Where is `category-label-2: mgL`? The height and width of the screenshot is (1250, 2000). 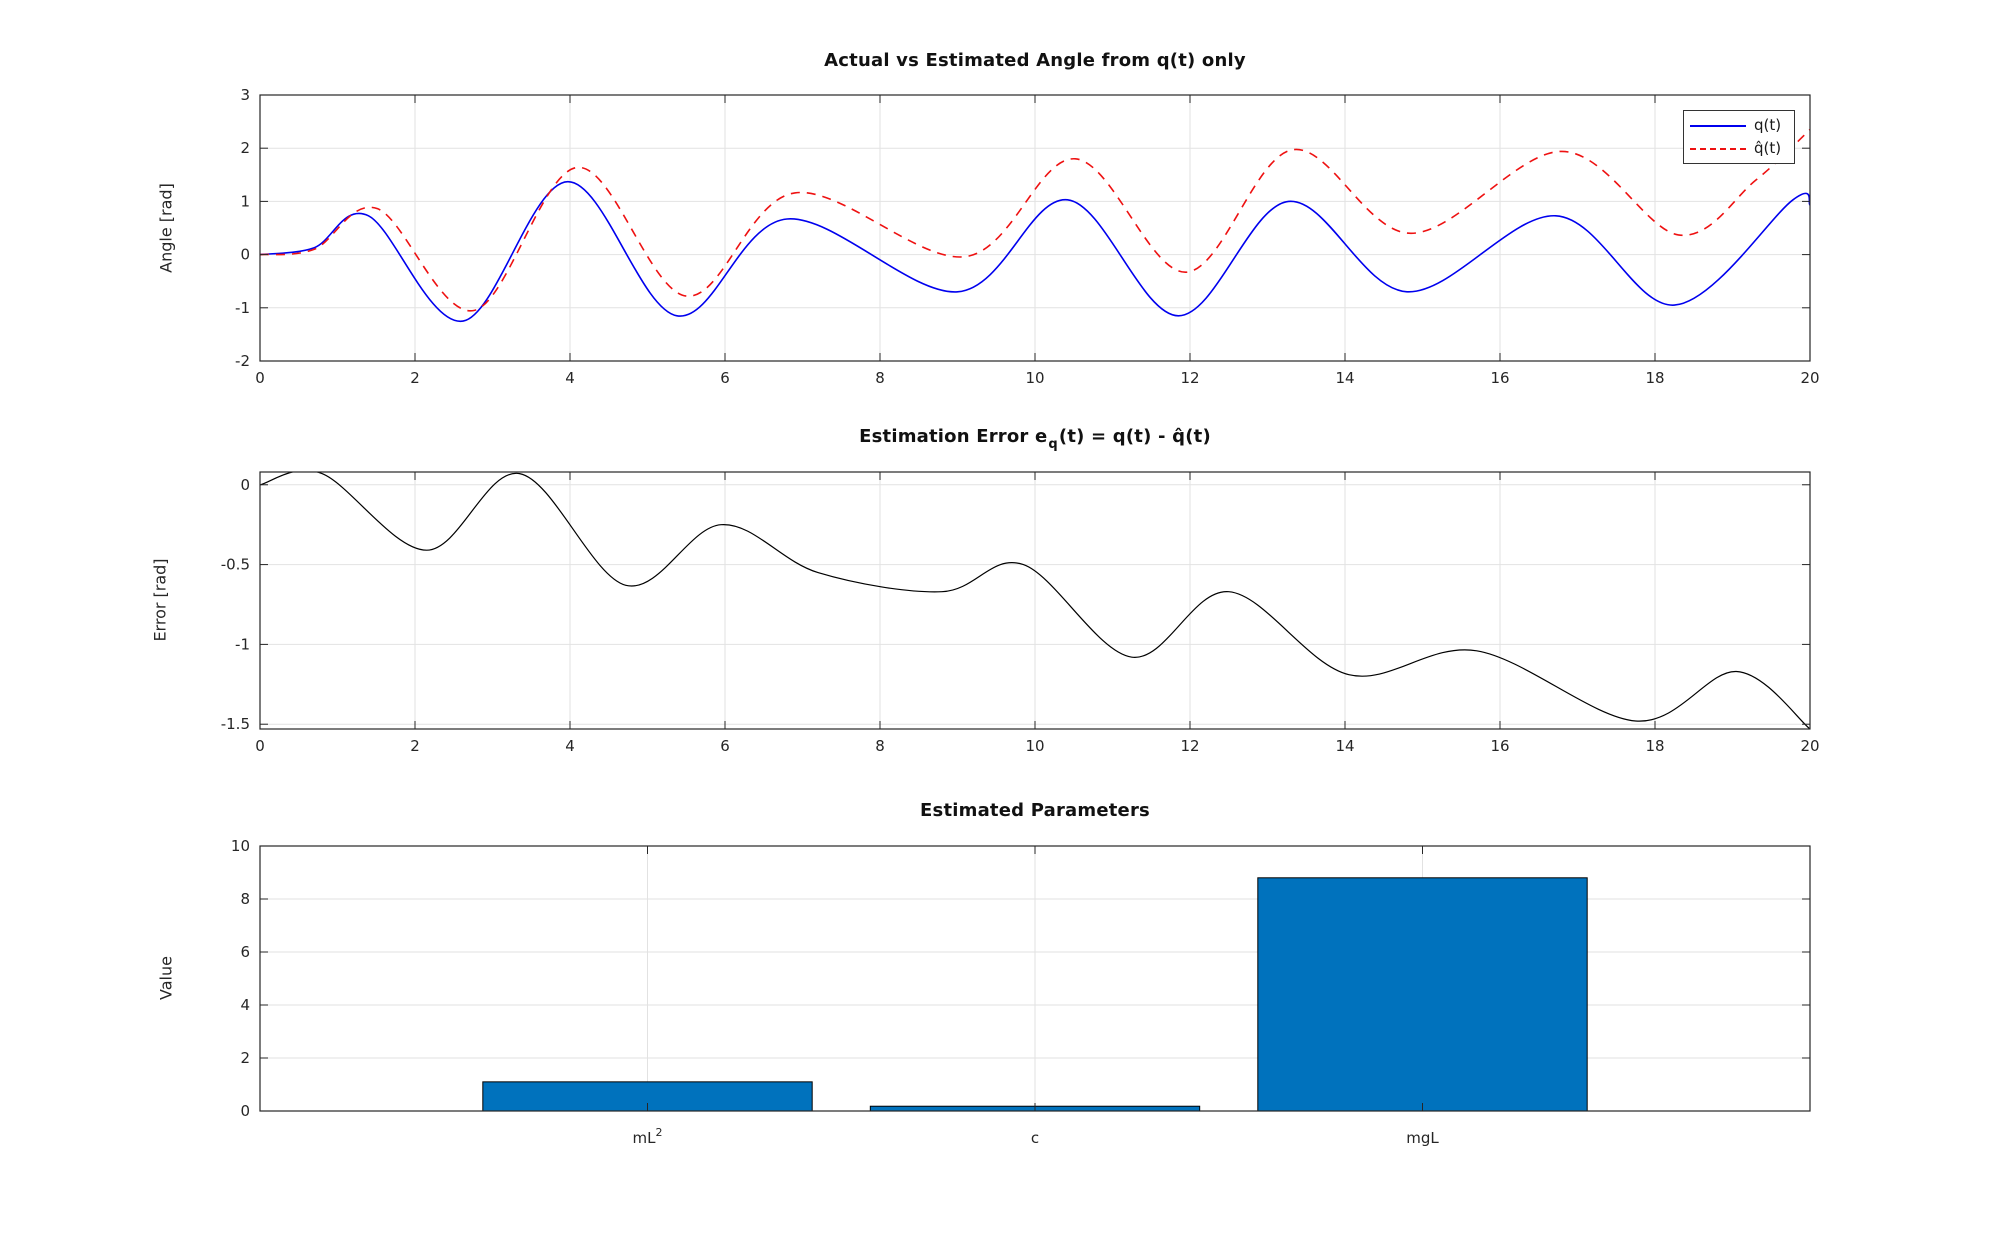
category-label-2: mgL is located at coordinates (1422, 1138).